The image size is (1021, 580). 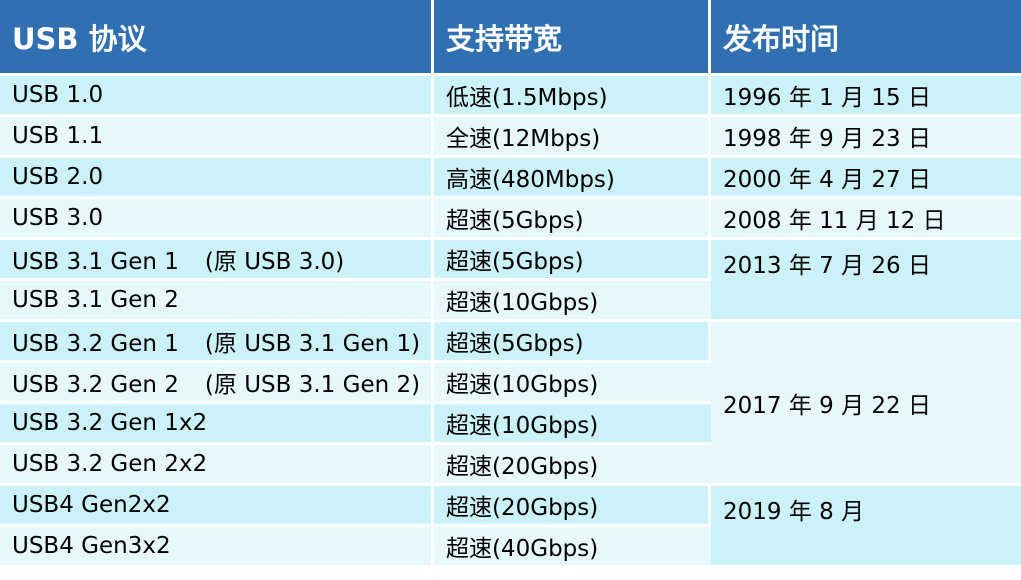 I want to click on table-row: USB 3.2 Gen 1x2 超速(10Gbps), so click(x=510, y=424).